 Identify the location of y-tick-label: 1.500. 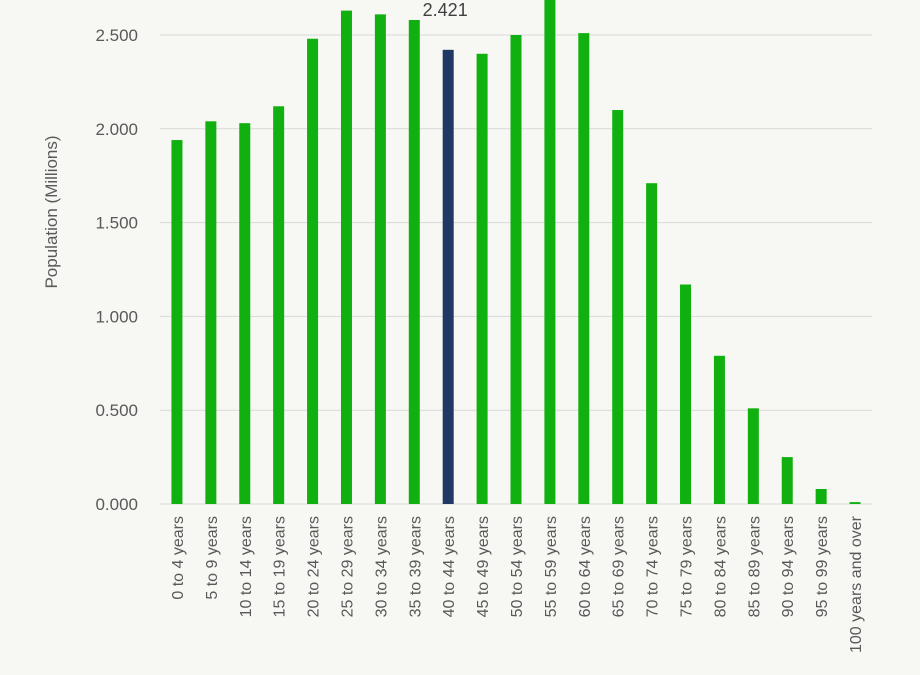
(116, 223).